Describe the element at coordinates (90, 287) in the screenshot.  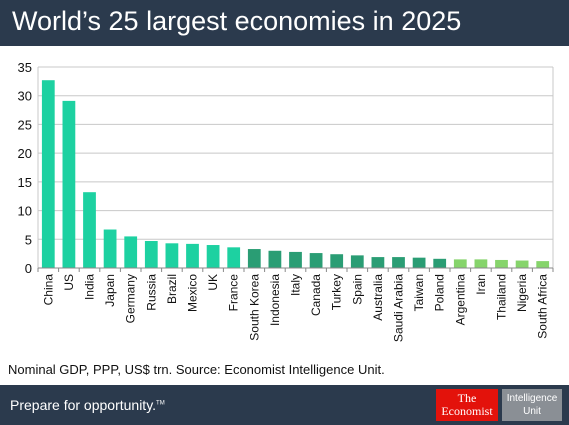
I see `x-tick-label: India` at that location.